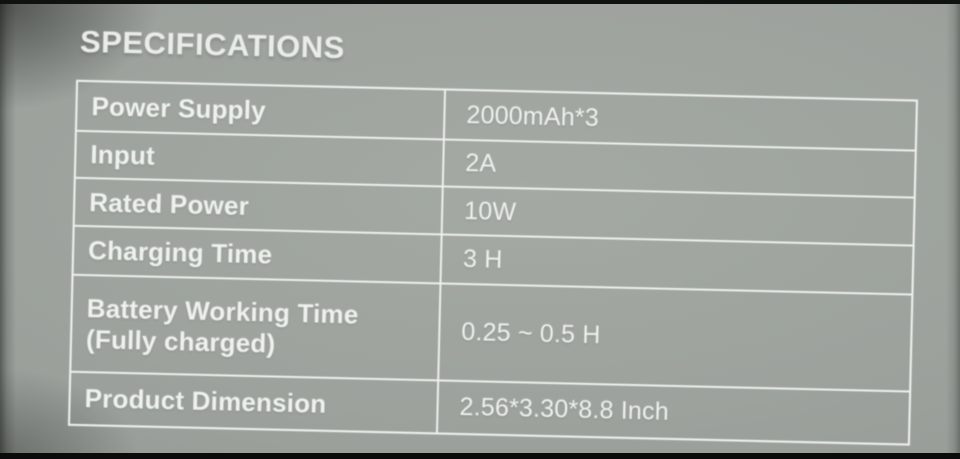 The width and height of the screenshot is (960, 459). Describe the element at coordinates (259, 206) in the screenshot. I see `spec-label: Rated Power` at that location.